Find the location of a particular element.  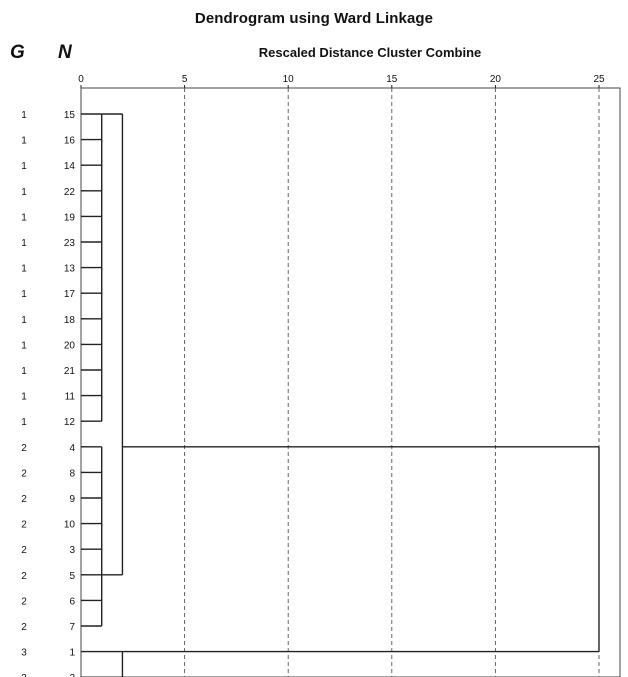

x-tick-label: 15 is located at coordinates (392, 79).